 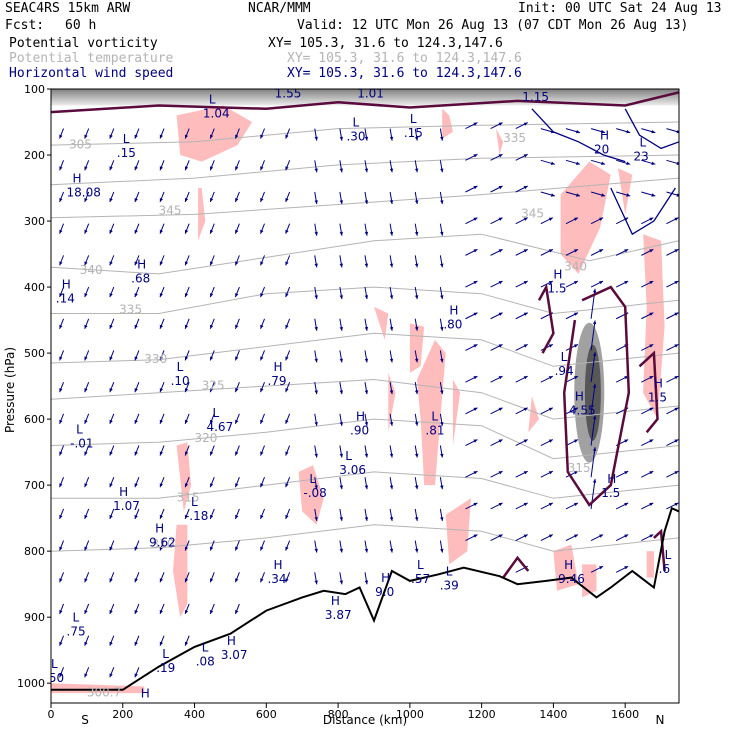 What do you see at coordinates (601, 143) in the screenshot?
I see `pv-extremum: H20` at bounding box center [601, 143].